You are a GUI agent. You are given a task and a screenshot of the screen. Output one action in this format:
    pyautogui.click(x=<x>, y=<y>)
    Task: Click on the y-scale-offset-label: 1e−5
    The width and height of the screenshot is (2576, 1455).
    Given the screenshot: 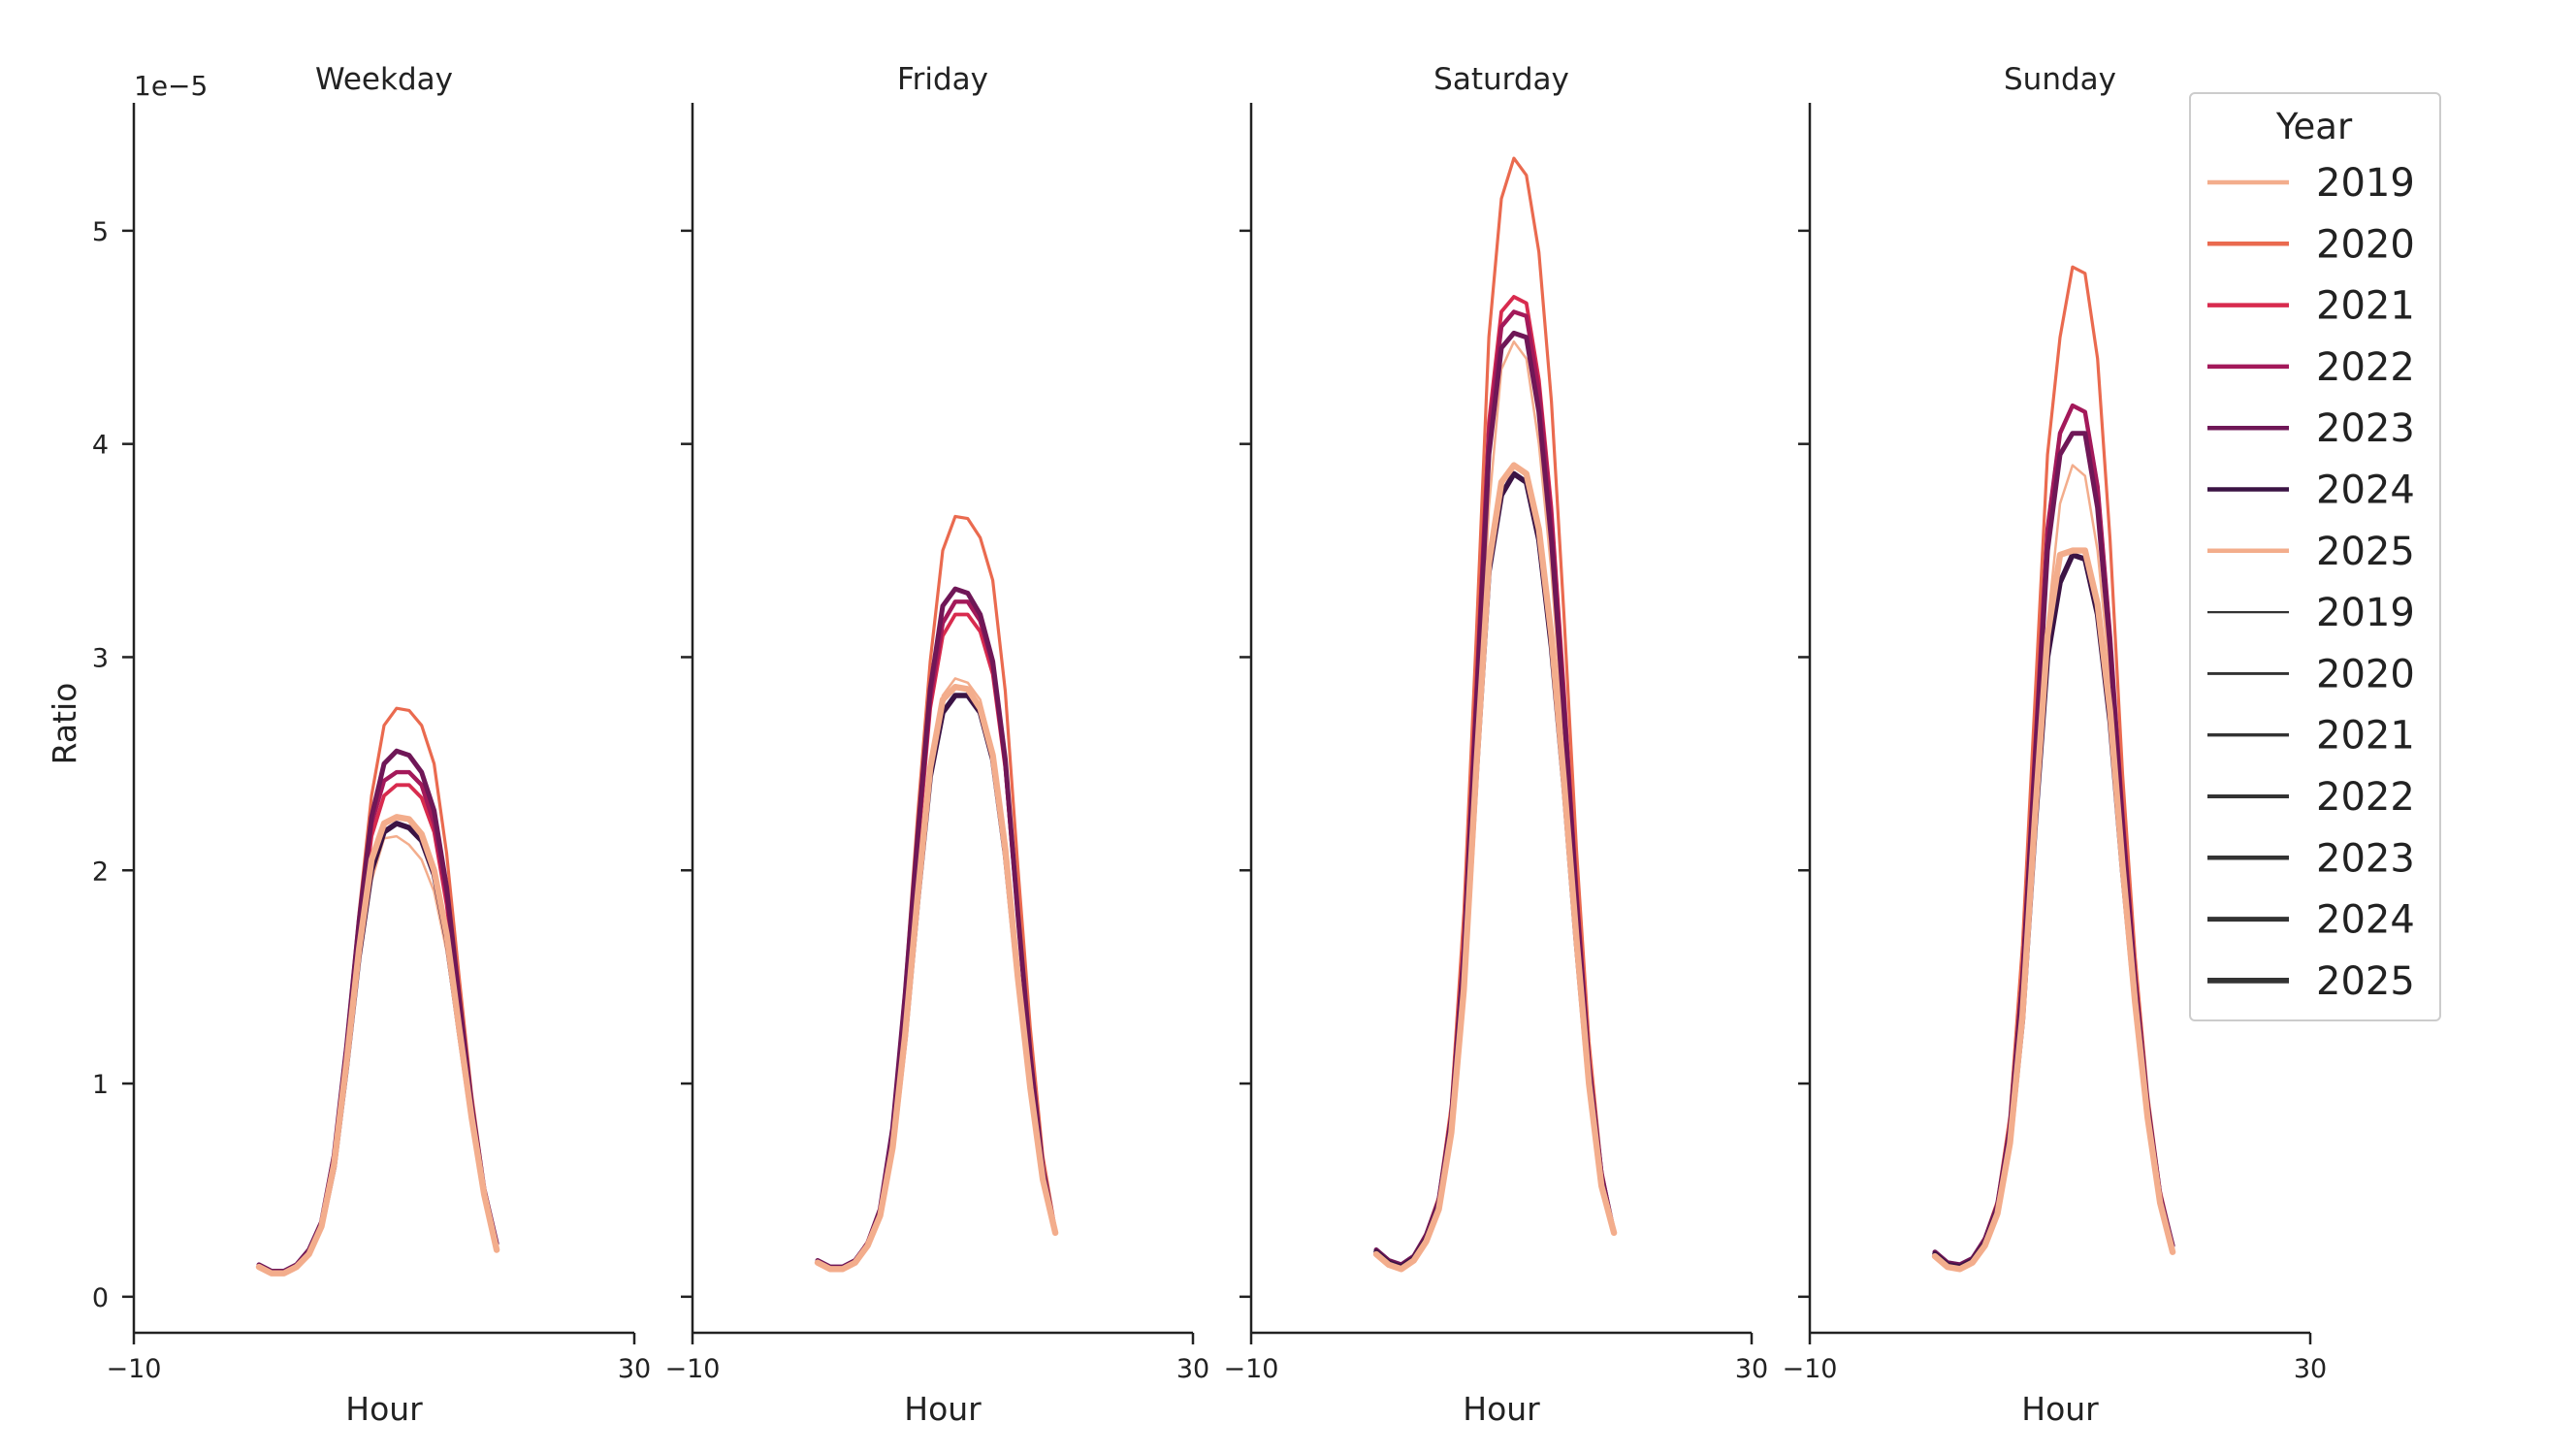 What is the action you would take?
    pyautogui.click(x=171, y=86)
    